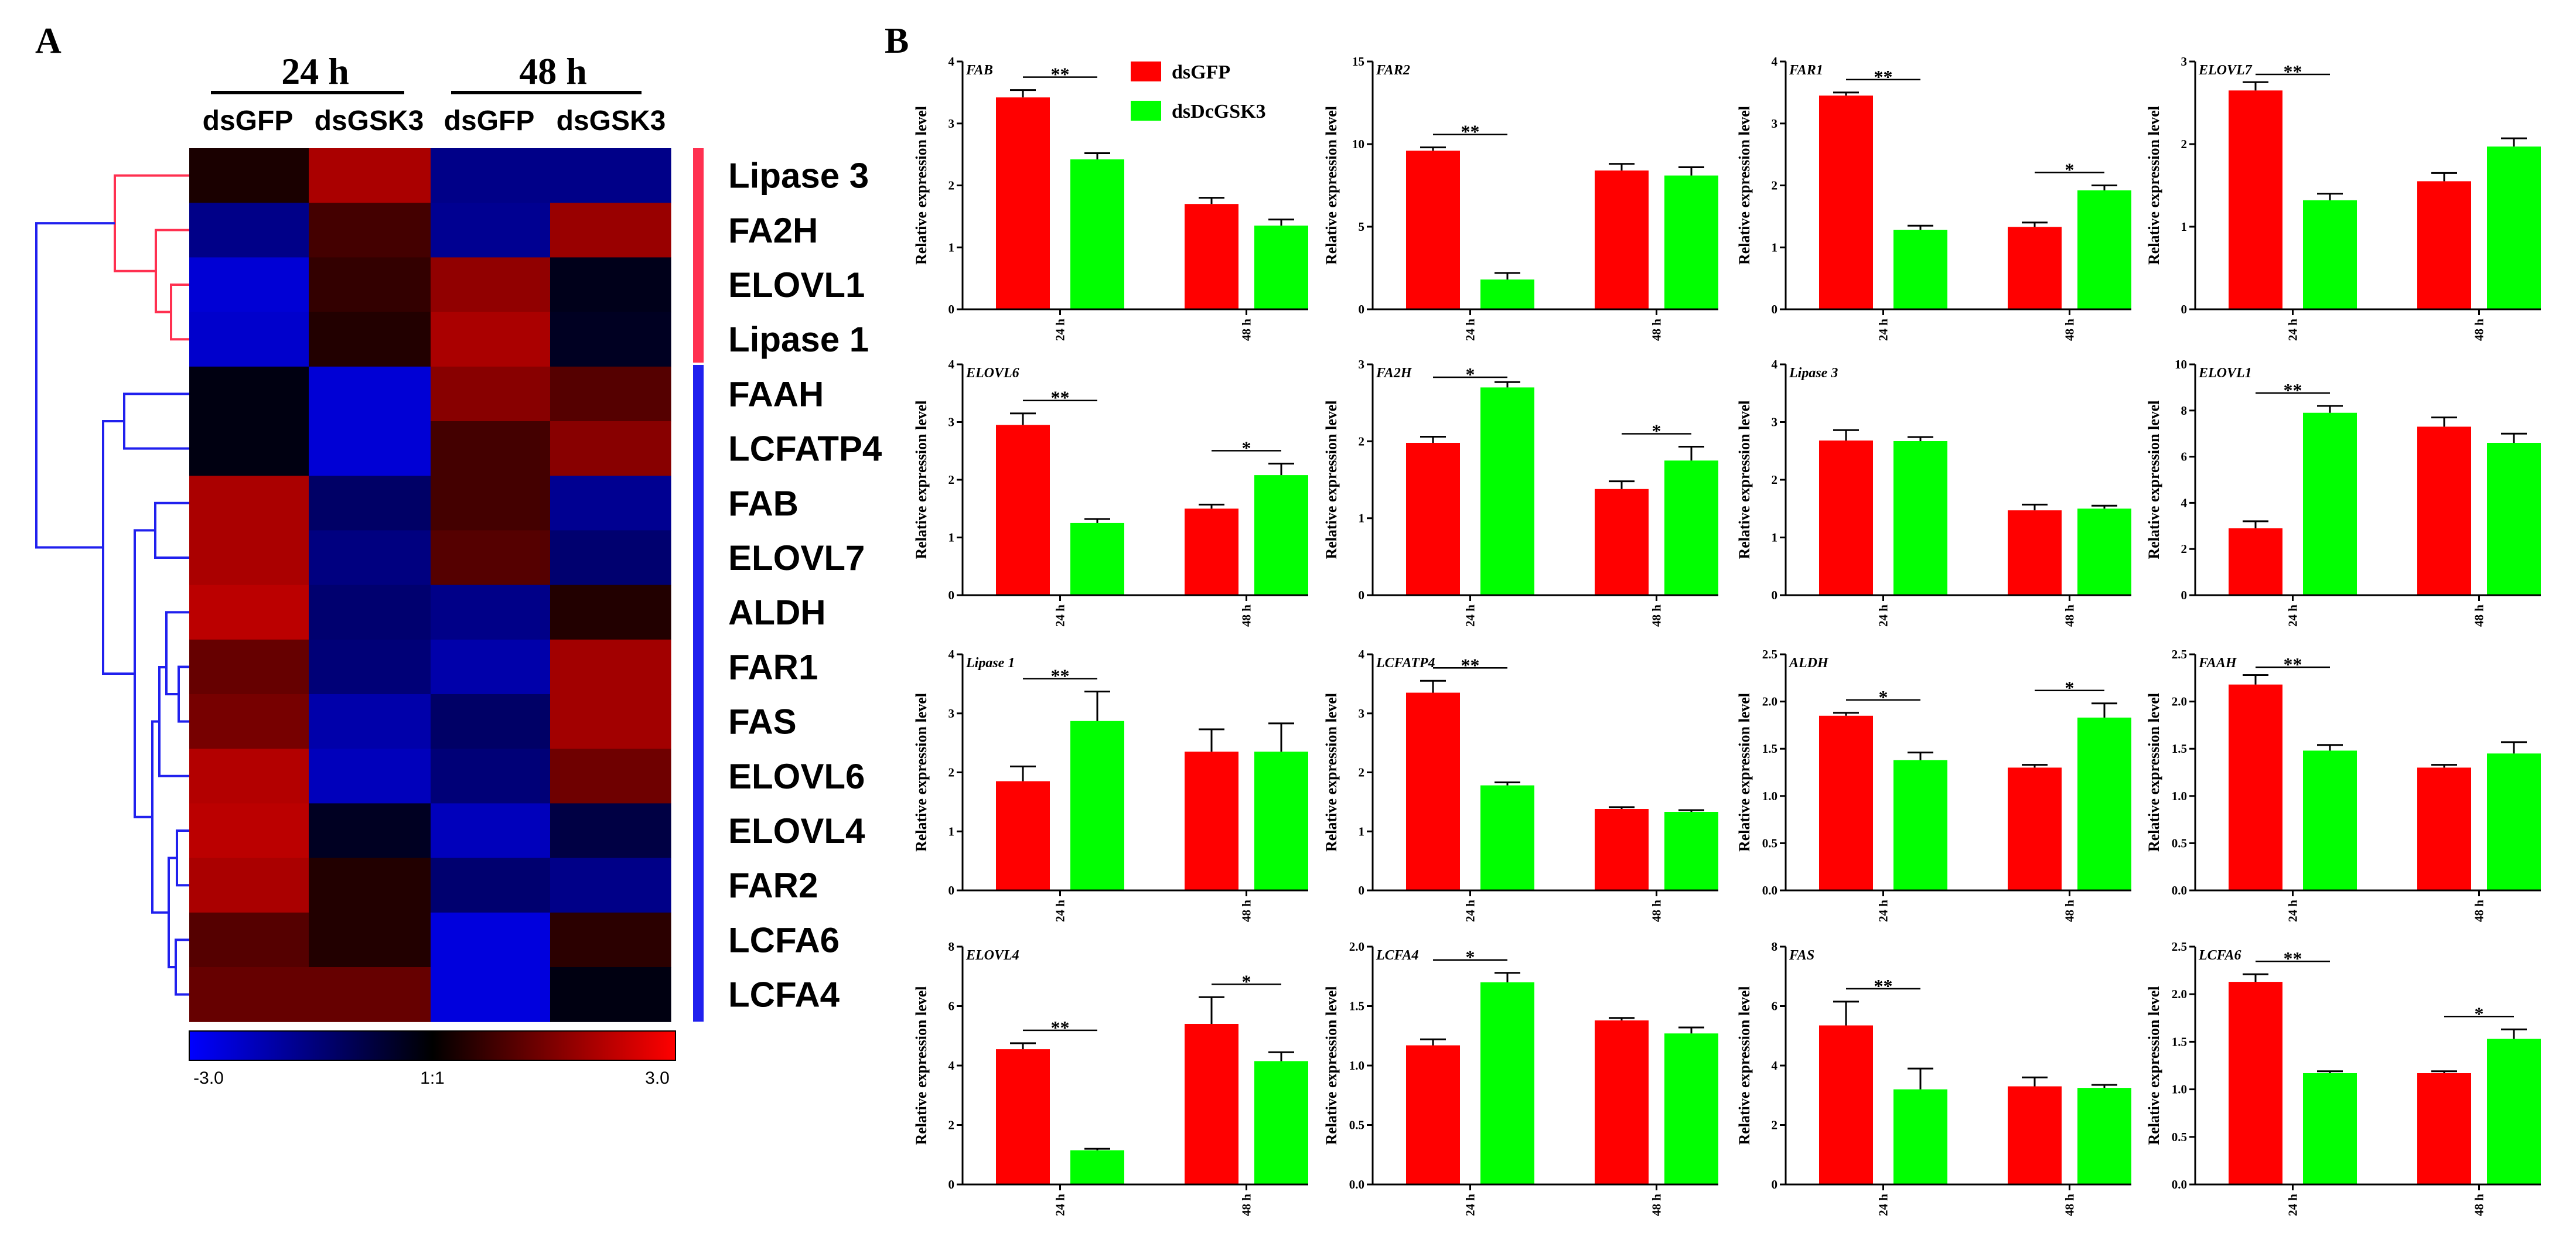 The image size is (2576, 1253). Describe the element at coordinates (49, 41) in the screenshot. I see `panel-label-a: A` at that location.